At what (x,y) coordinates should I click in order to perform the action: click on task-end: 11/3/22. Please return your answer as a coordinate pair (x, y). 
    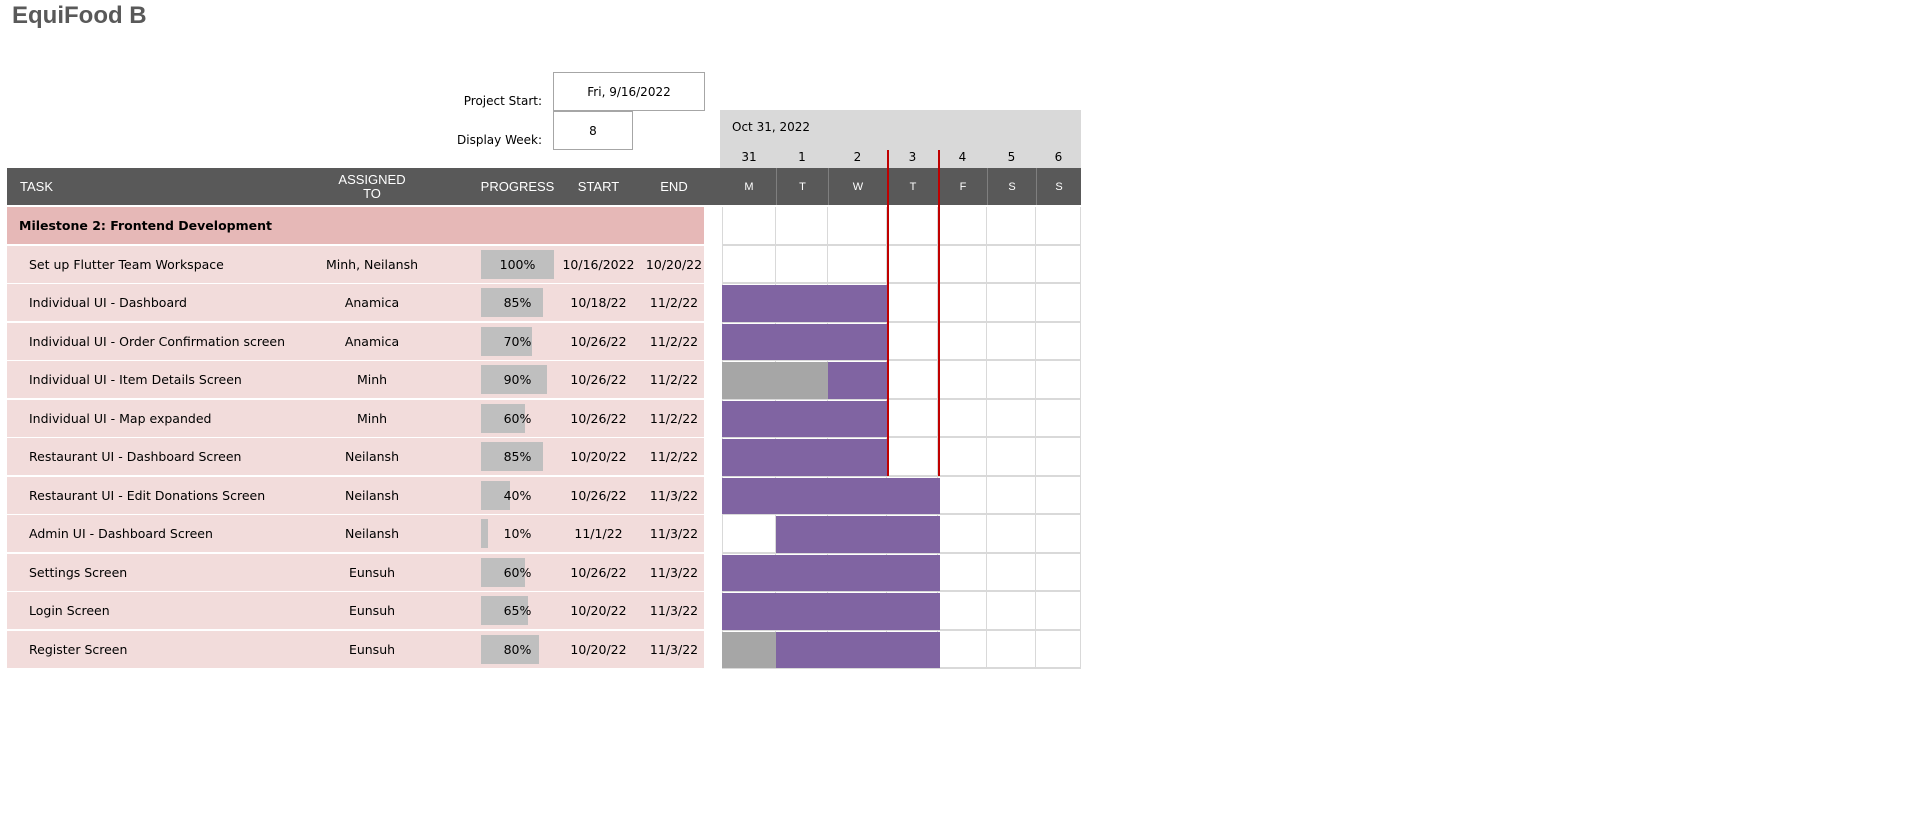
    Looking at the image, I should click on (674, 572).